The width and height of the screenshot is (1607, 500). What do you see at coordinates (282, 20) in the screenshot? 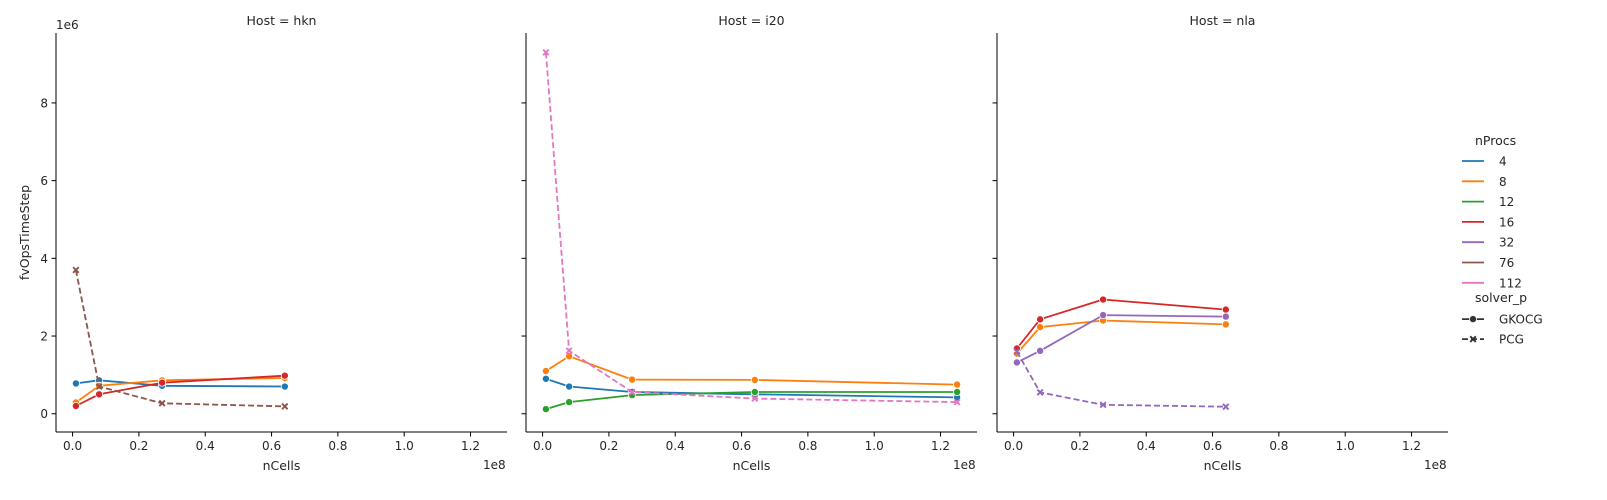
I see `panel-title: Host = hkn` at bounding box center [282, 20].